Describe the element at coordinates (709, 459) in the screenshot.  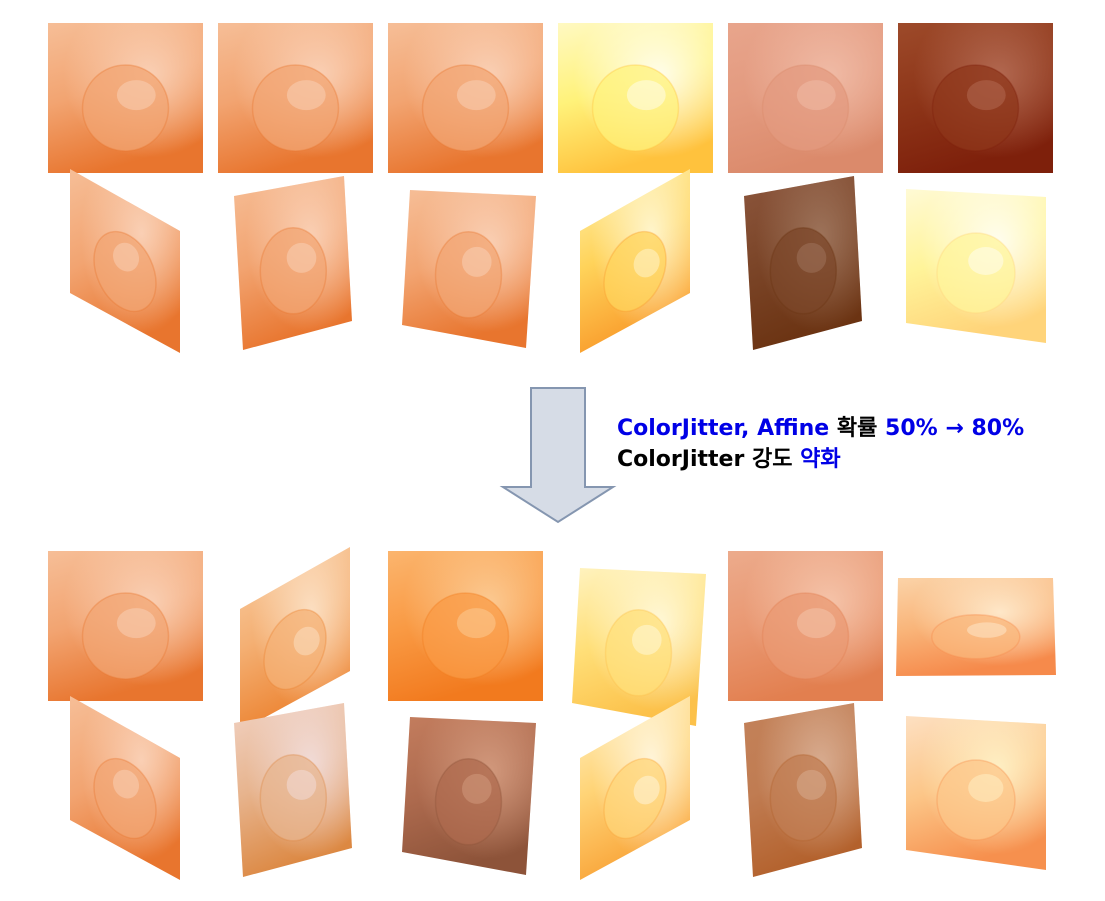
I see `caption-strength-word: ColorJitter 강도` at that location.